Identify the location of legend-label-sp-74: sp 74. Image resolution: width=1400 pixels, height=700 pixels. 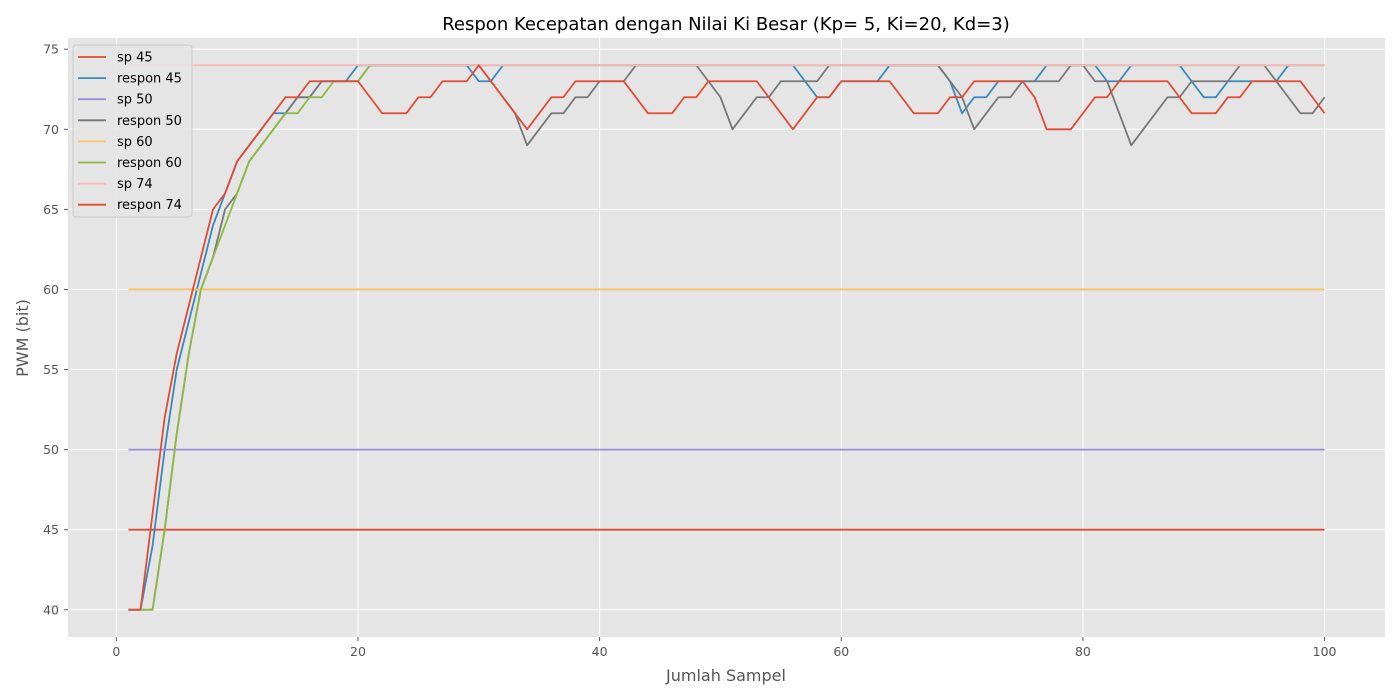
(135, 184).